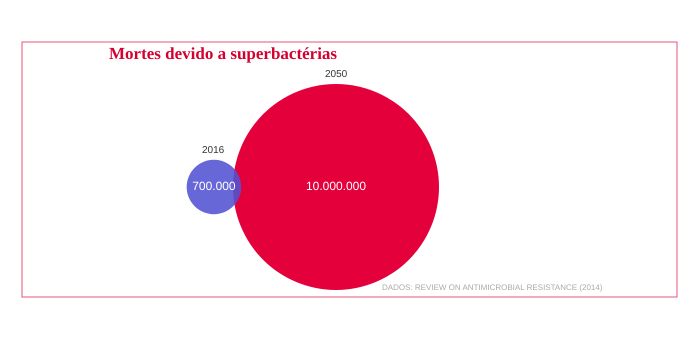 The image size is (700, 344). Describe the element at coordinates (214, 186) in the screenshot. I see `data-label: 700.000` at that location.